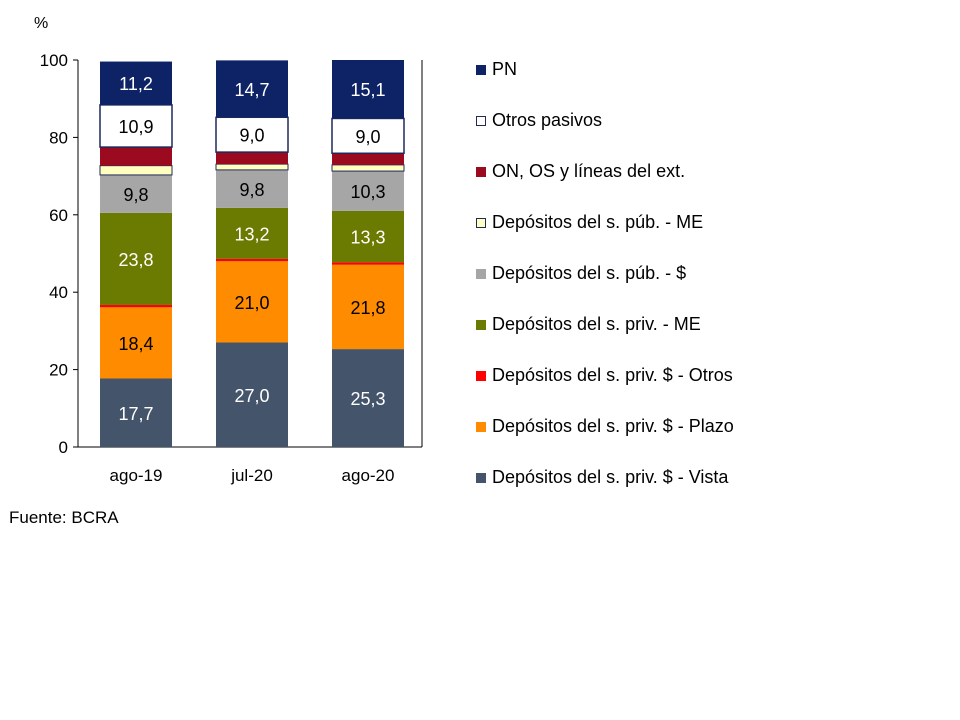  Describe the element at coordinates (58, 137) in the screenshot. I see `y-tick-label: 80` at that location.